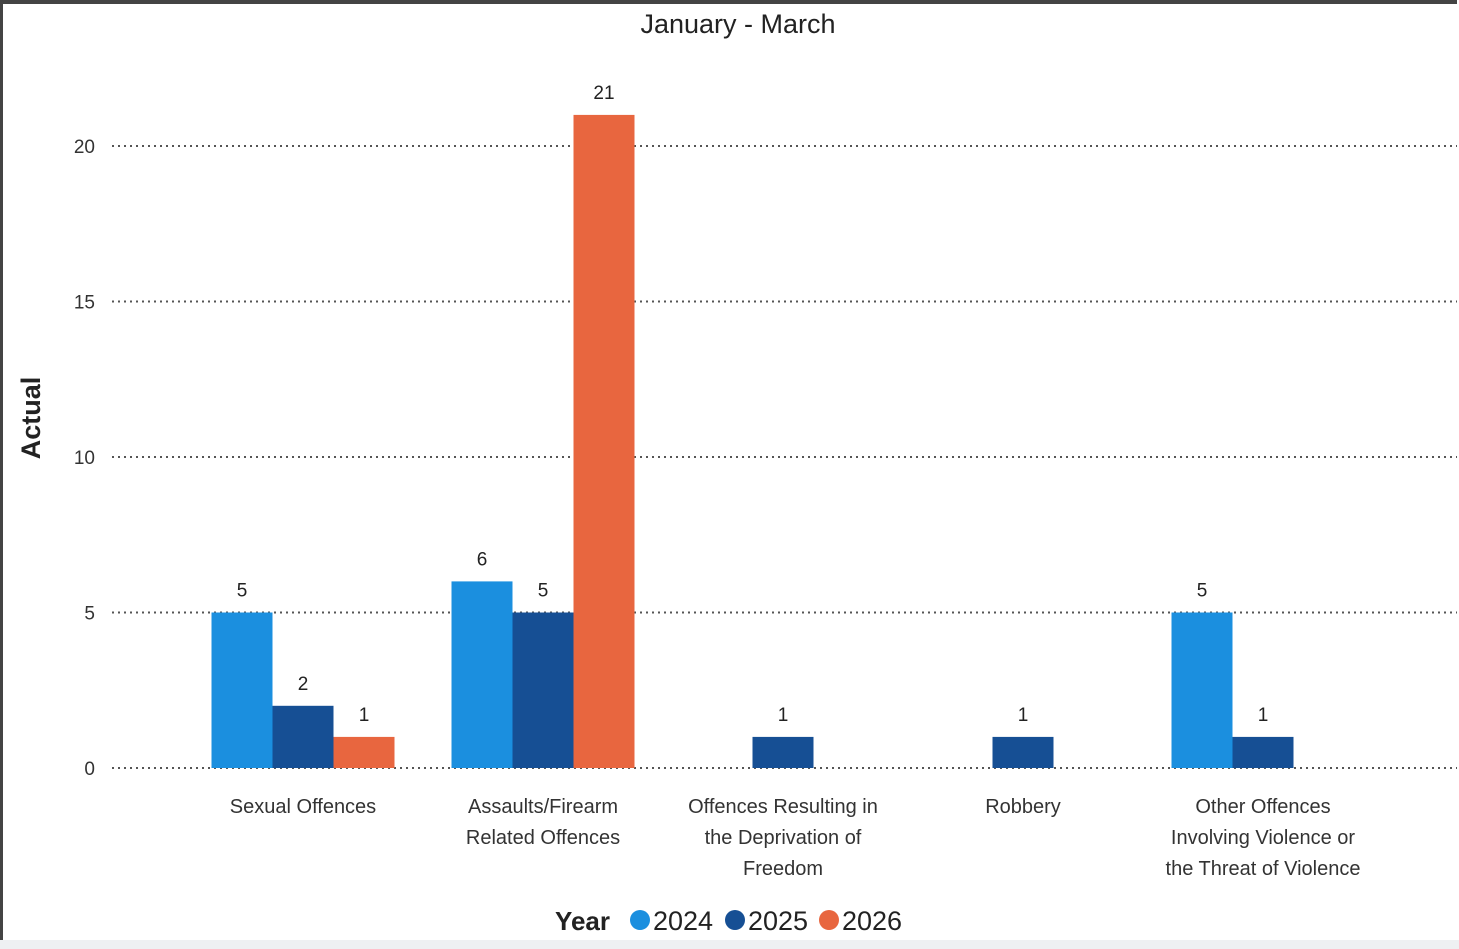  I want to click on category-label: Robbery, so click(1023, 807).